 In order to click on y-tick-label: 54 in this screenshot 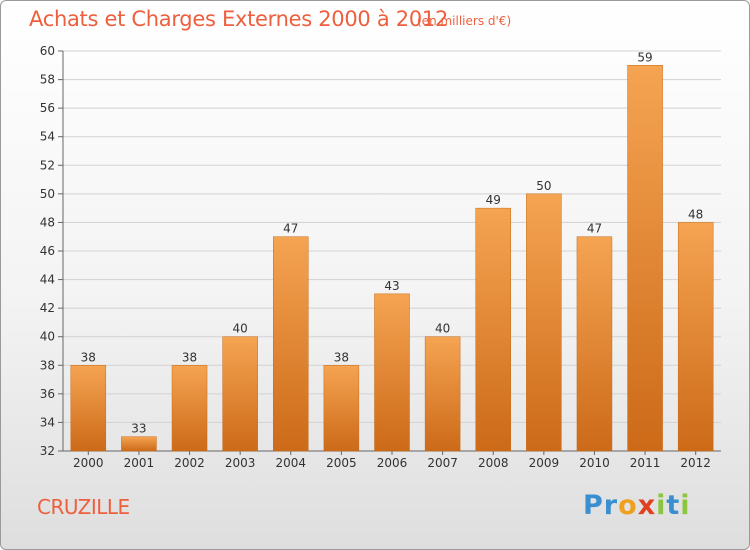, I will do `click(47, 137)`.